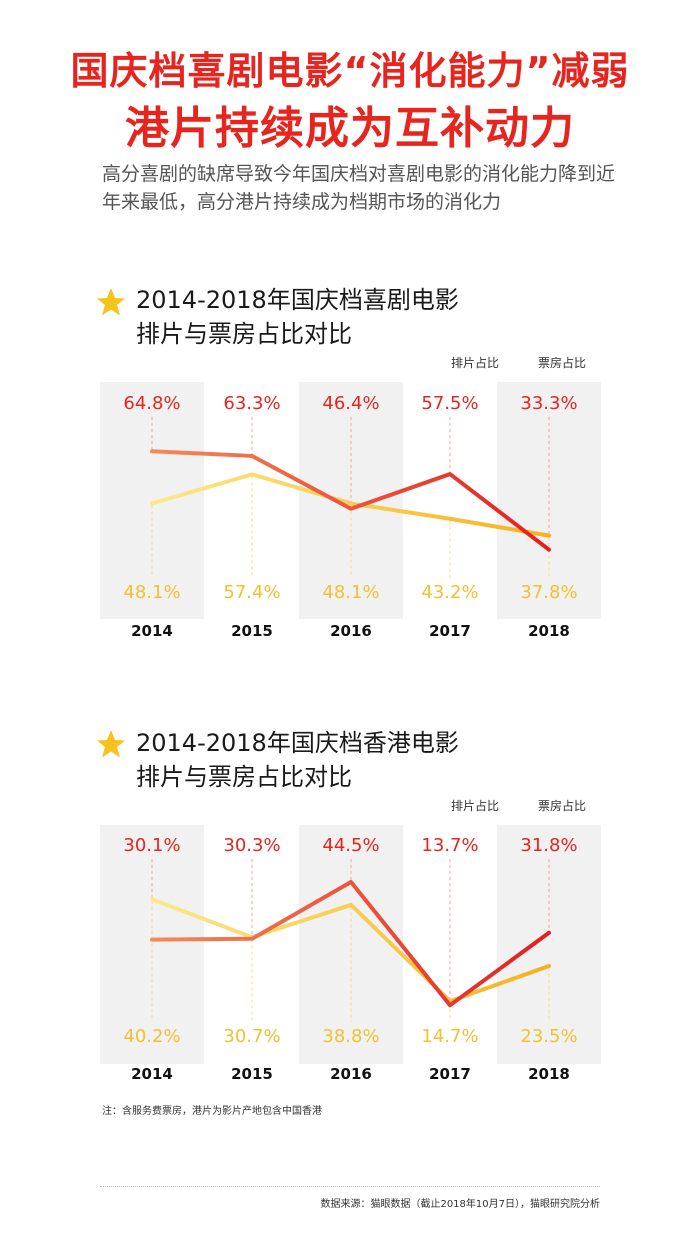 The height and width of the screenshot is (1249, 700). What do you see at coordinates (350, 128) in the screenshot?
I see `headline-line2: 港片持续成为互补动力` at bounding box center [350, 128].